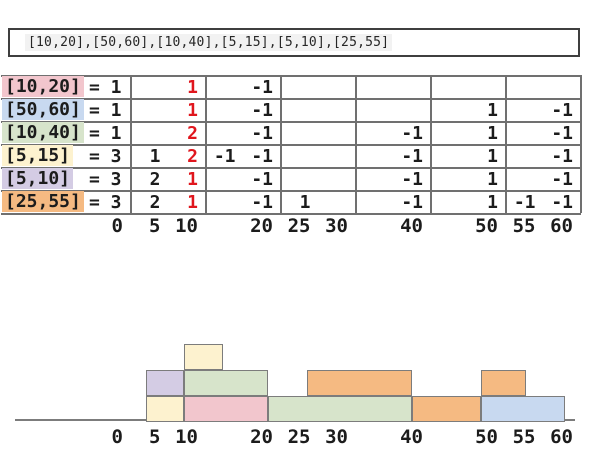 This screenshot has width=600, height=451. I want to click on interval-label: [10,40], so click(43, 132).